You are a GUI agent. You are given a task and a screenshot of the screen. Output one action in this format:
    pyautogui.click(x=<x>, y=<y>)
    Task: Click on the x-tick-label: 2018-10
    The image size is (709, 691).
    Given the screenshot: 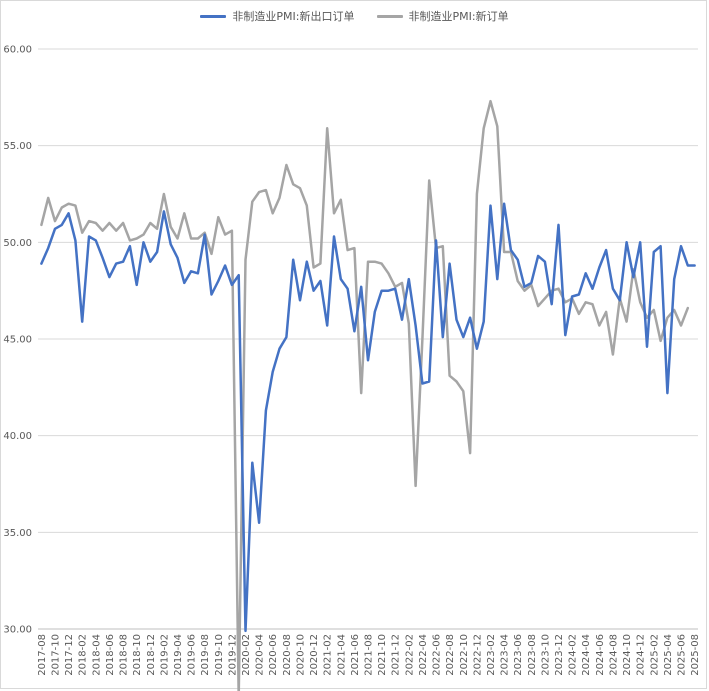 What is the action you would take?
    pyautogui.click(x=137, y=655)
    